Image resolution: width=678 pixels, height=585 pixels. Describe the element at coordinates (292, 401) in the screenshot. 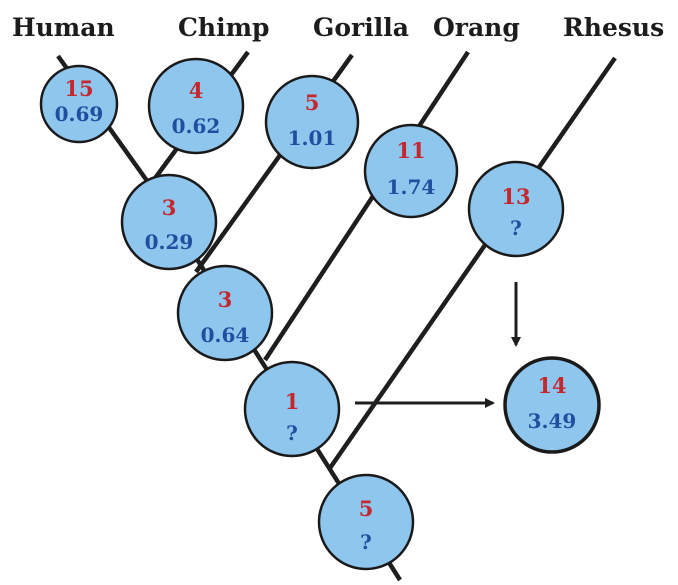

I see `node-value-top: 1` at that location.